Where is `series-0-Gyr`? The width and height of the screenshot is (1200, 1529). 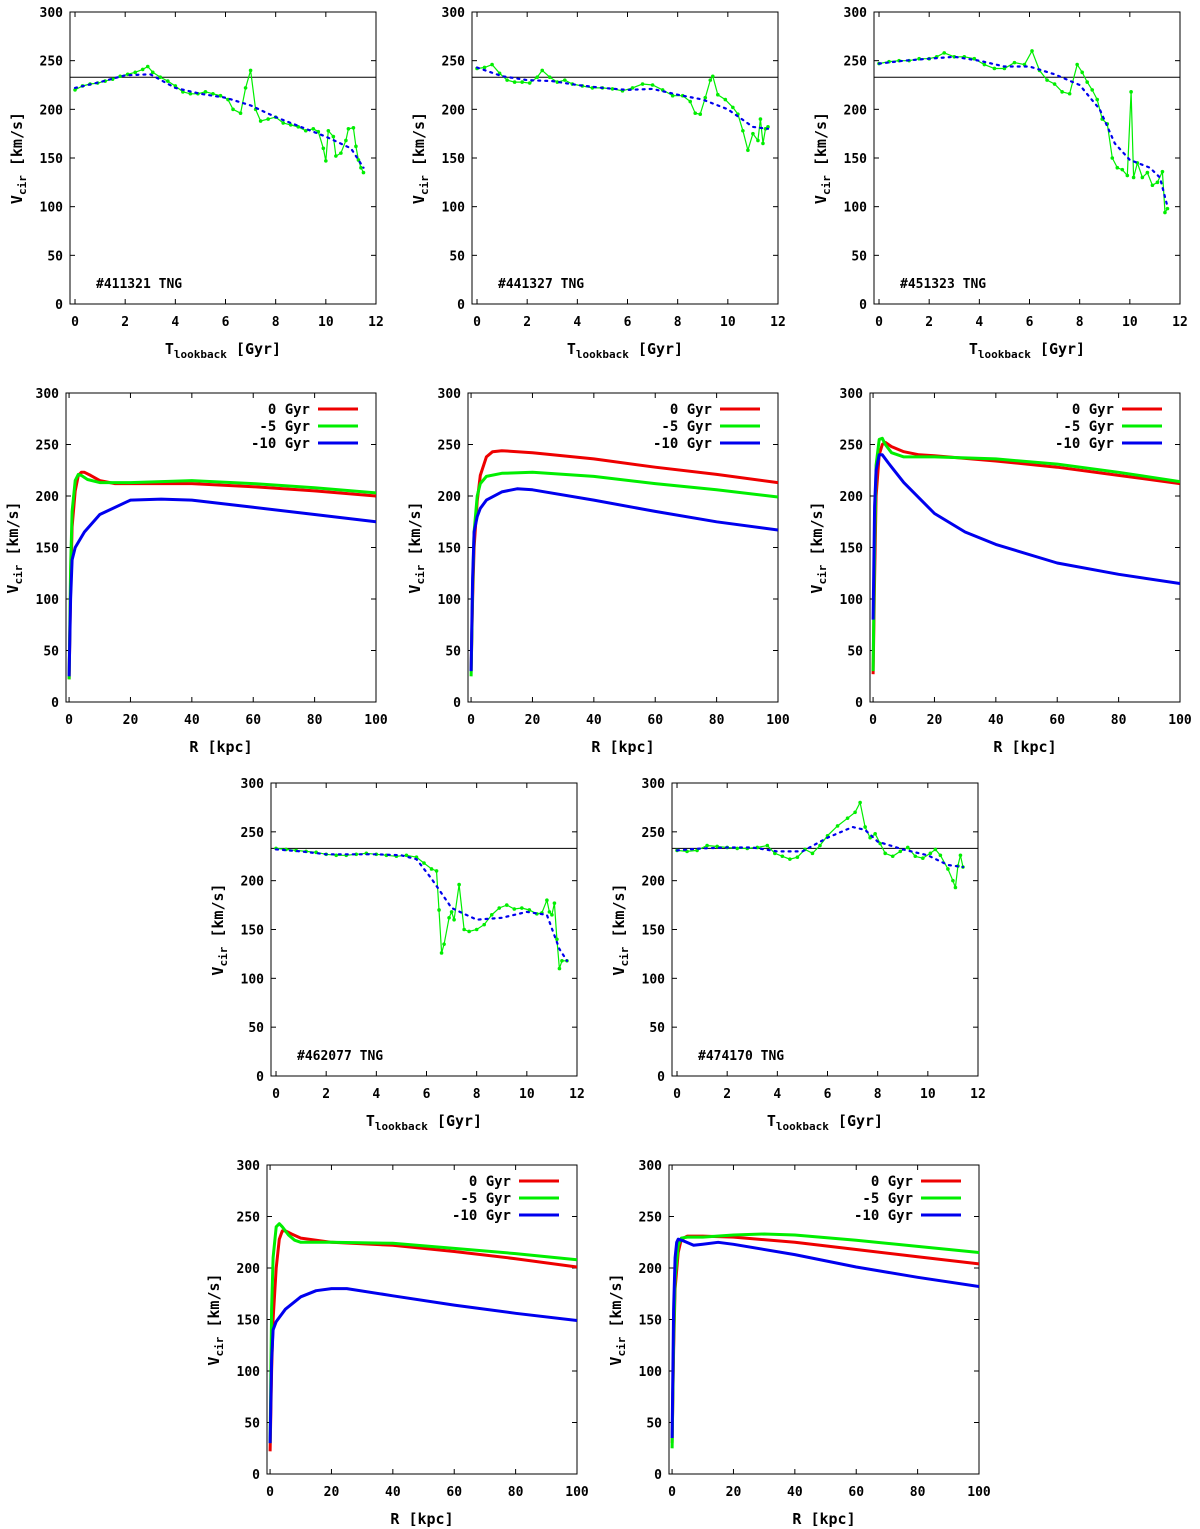
series-0-Gyr is located at coordinates (422, 1340).